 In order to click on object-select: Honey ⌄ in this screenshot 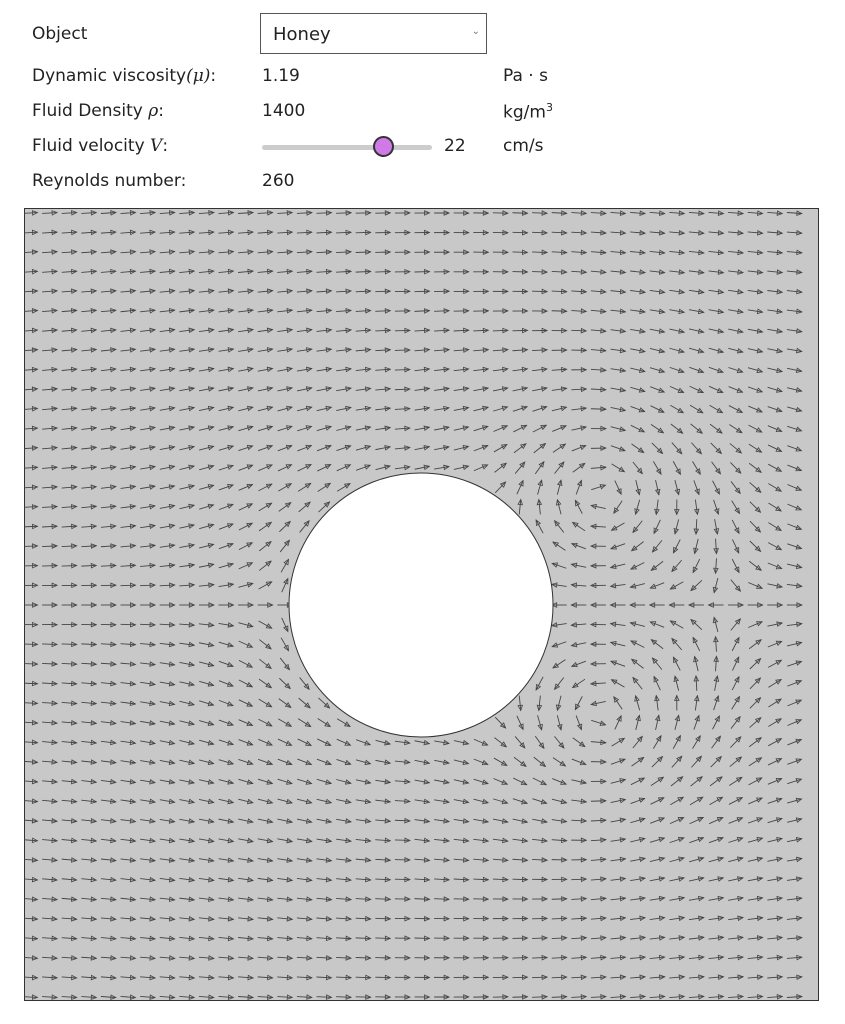, I will do `click(373, 33)`.